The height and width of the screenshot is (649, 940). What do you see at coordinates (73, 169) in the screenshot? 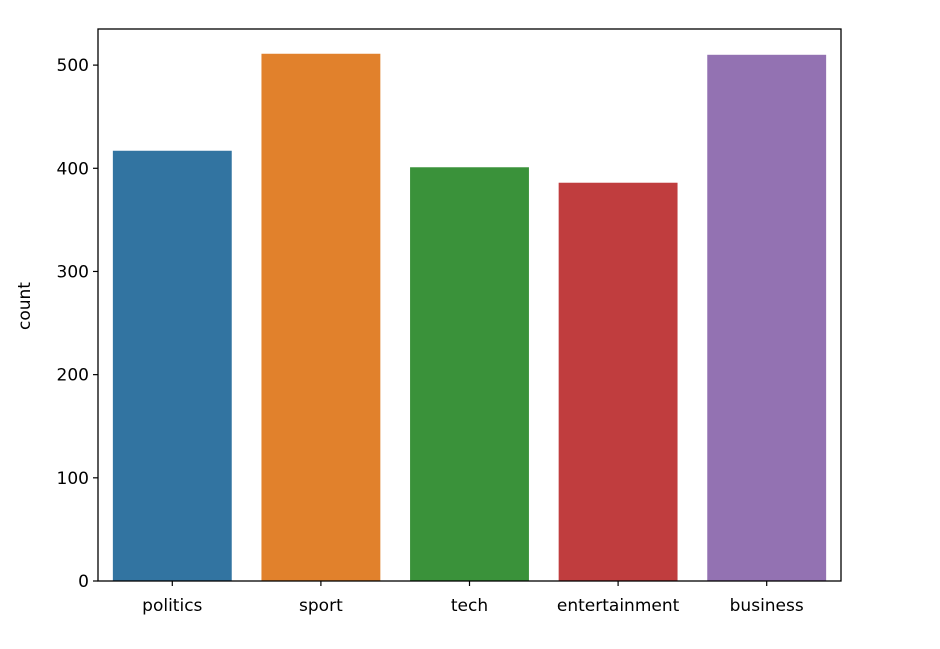
I see `y-tick-label: 400` at bounding box center [73, 169].